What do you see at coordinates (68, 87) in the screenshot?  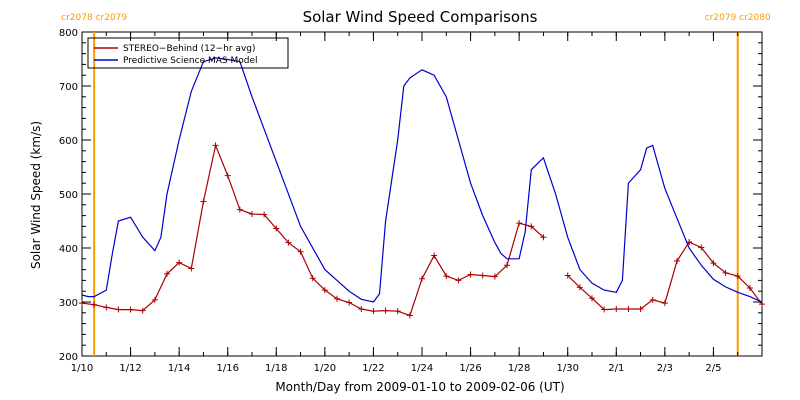 I see `y-tick-label: 700` at bounding box center [68, 87].